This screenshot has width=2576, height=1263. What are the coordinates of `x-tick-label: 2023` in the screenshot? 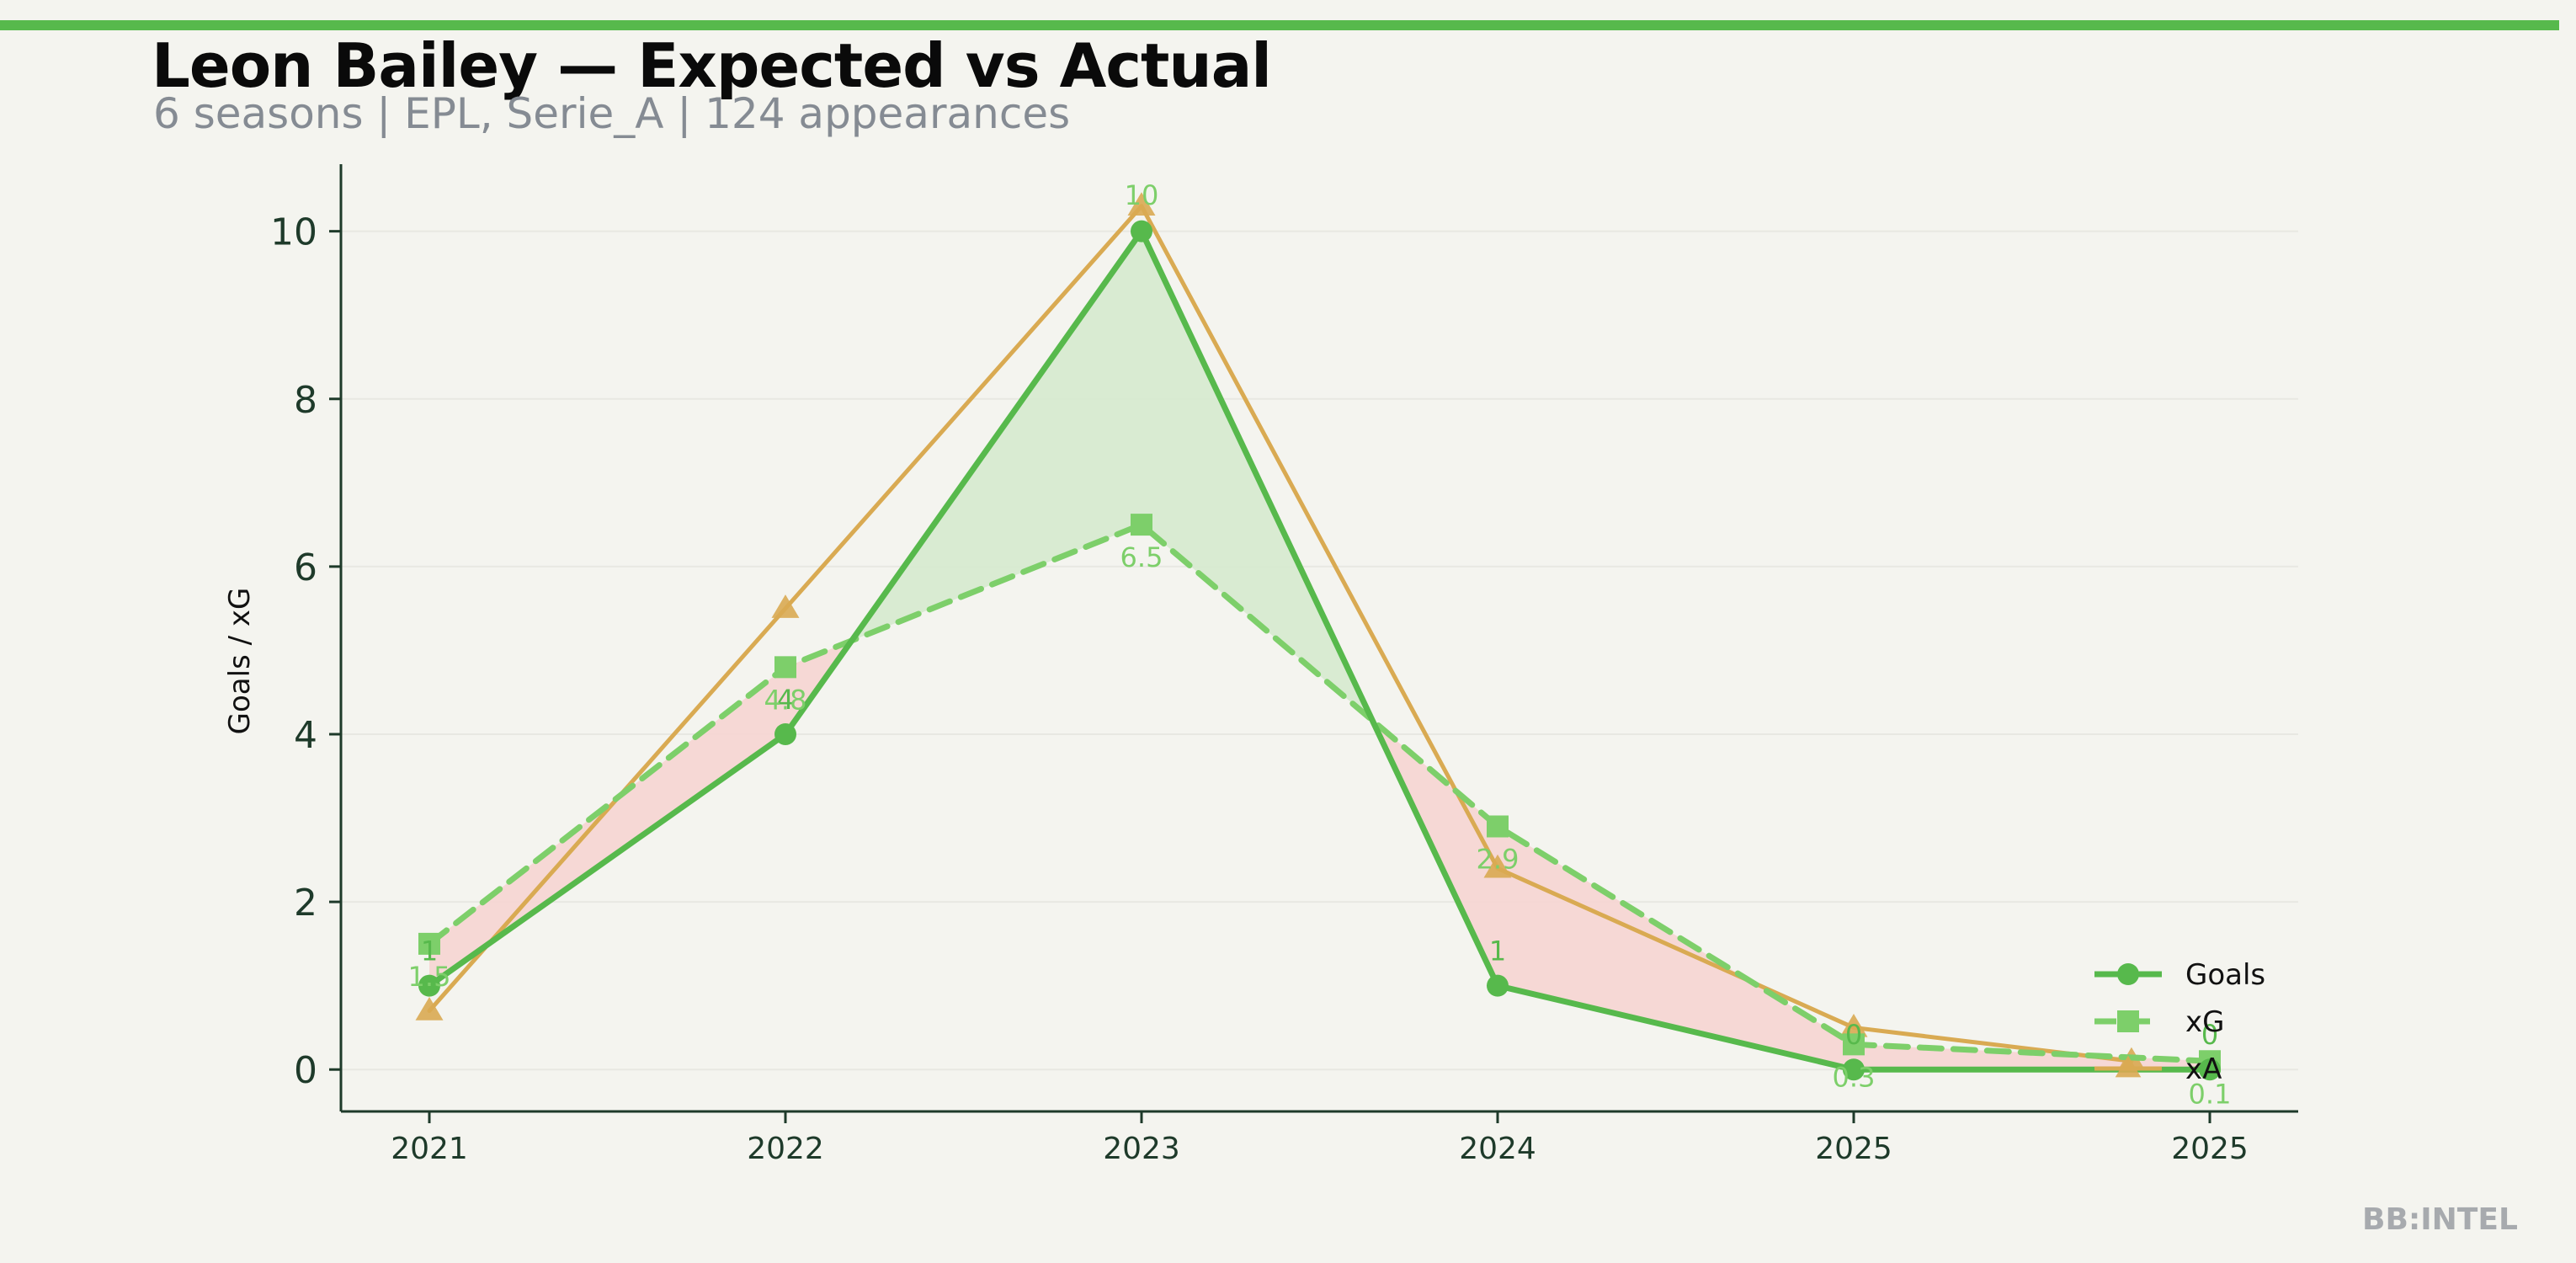 It's located at (1141, 1149).